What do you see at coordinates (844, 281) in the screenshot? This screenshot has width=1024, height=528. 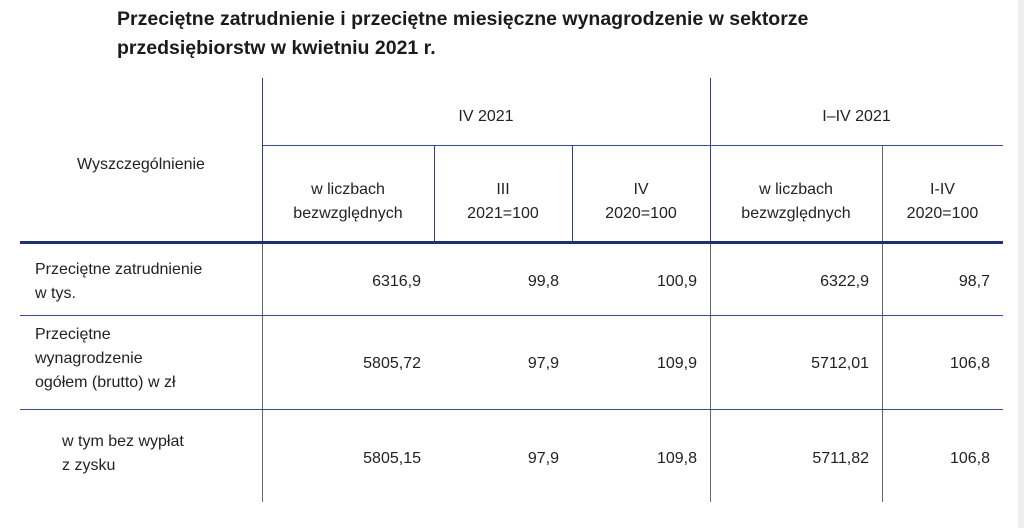 I see `table-cell: 6322,9` at bounding box center [844, 281].